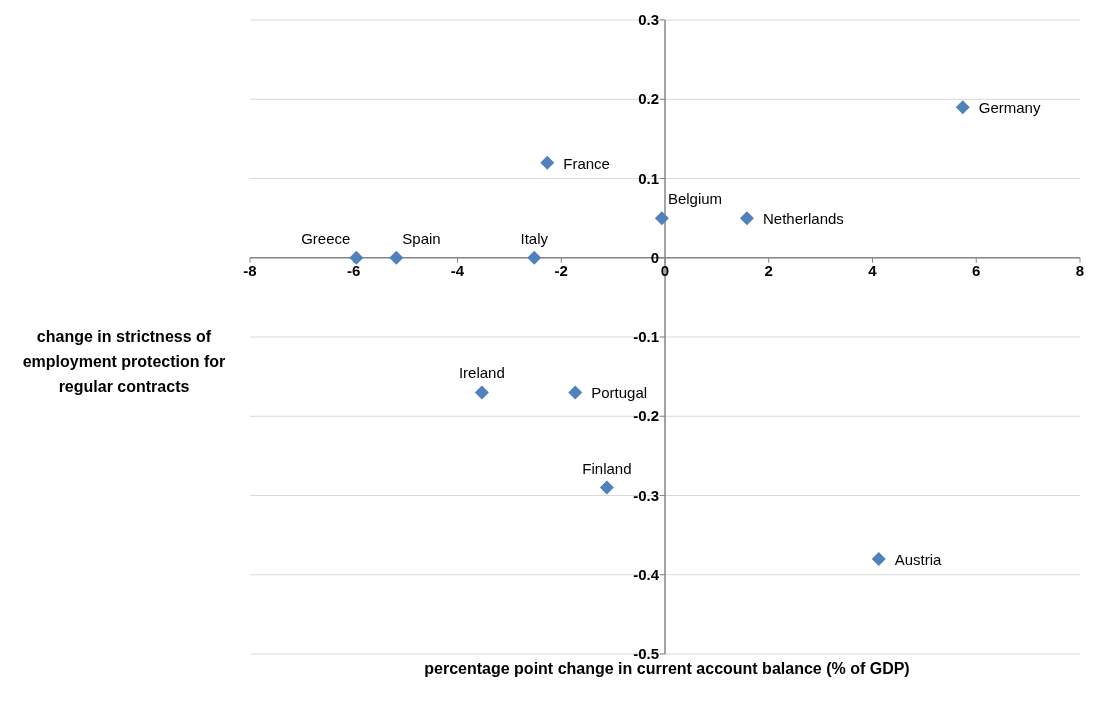  What do you see at coordinates (250, 270) in the screenshot?
I see `x-tick-label: -8` at bounding box center [250, 270].